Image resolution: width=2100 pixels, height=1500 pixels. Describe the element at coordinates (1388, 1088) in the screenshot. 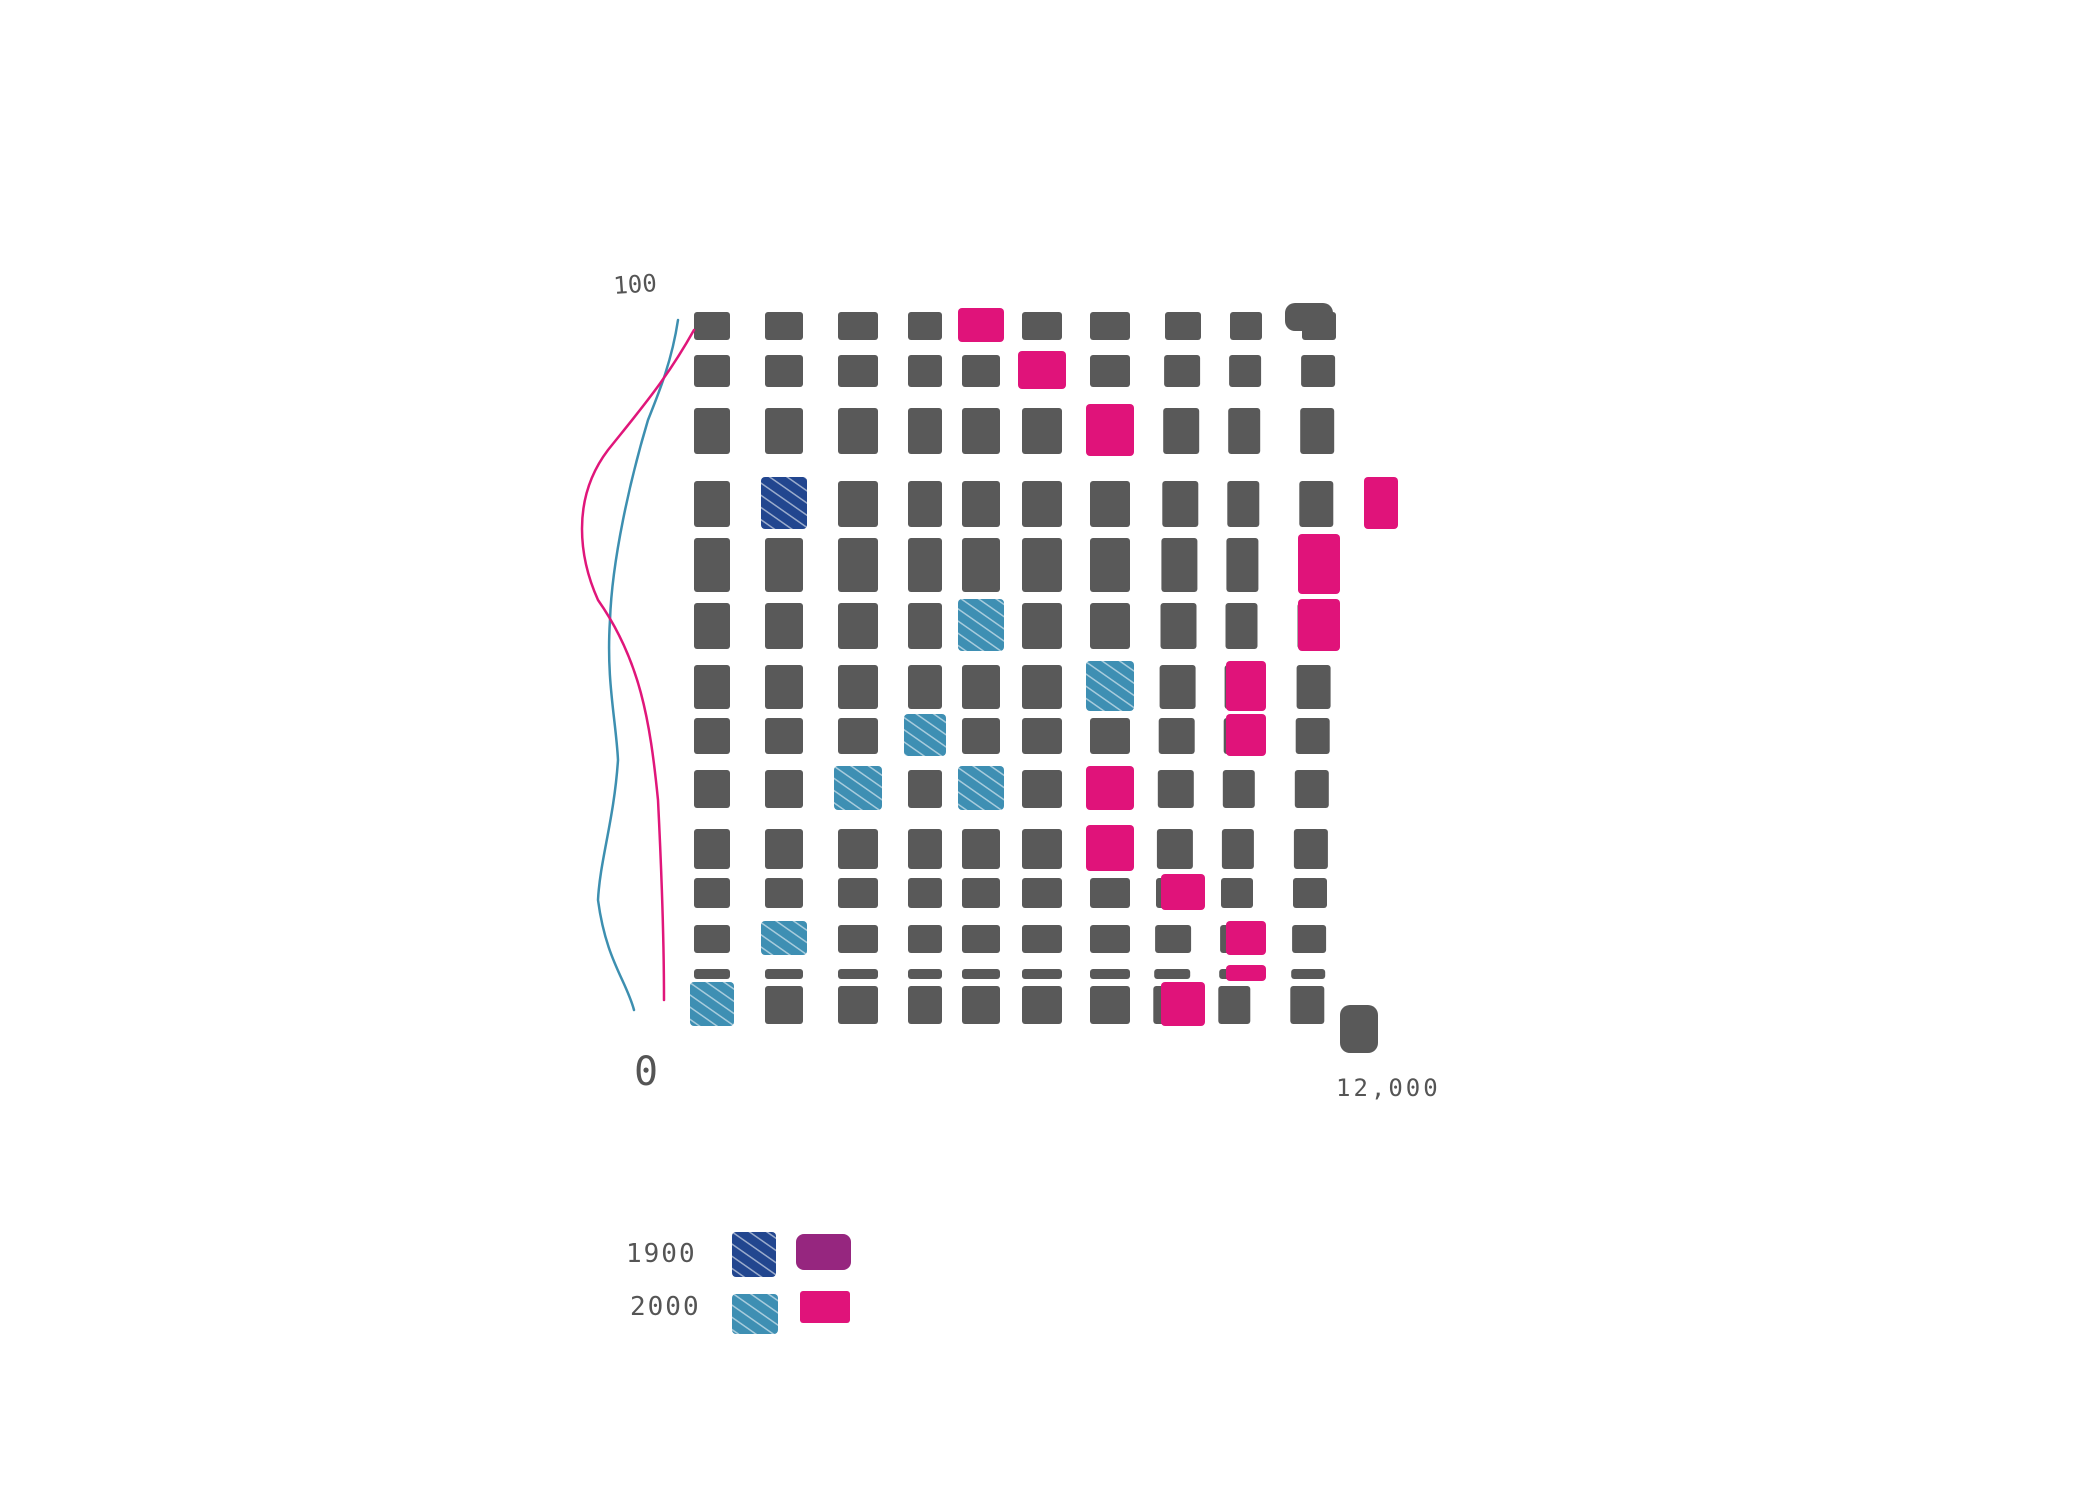

I see `x-axis-max-label: 12,000` at that location.